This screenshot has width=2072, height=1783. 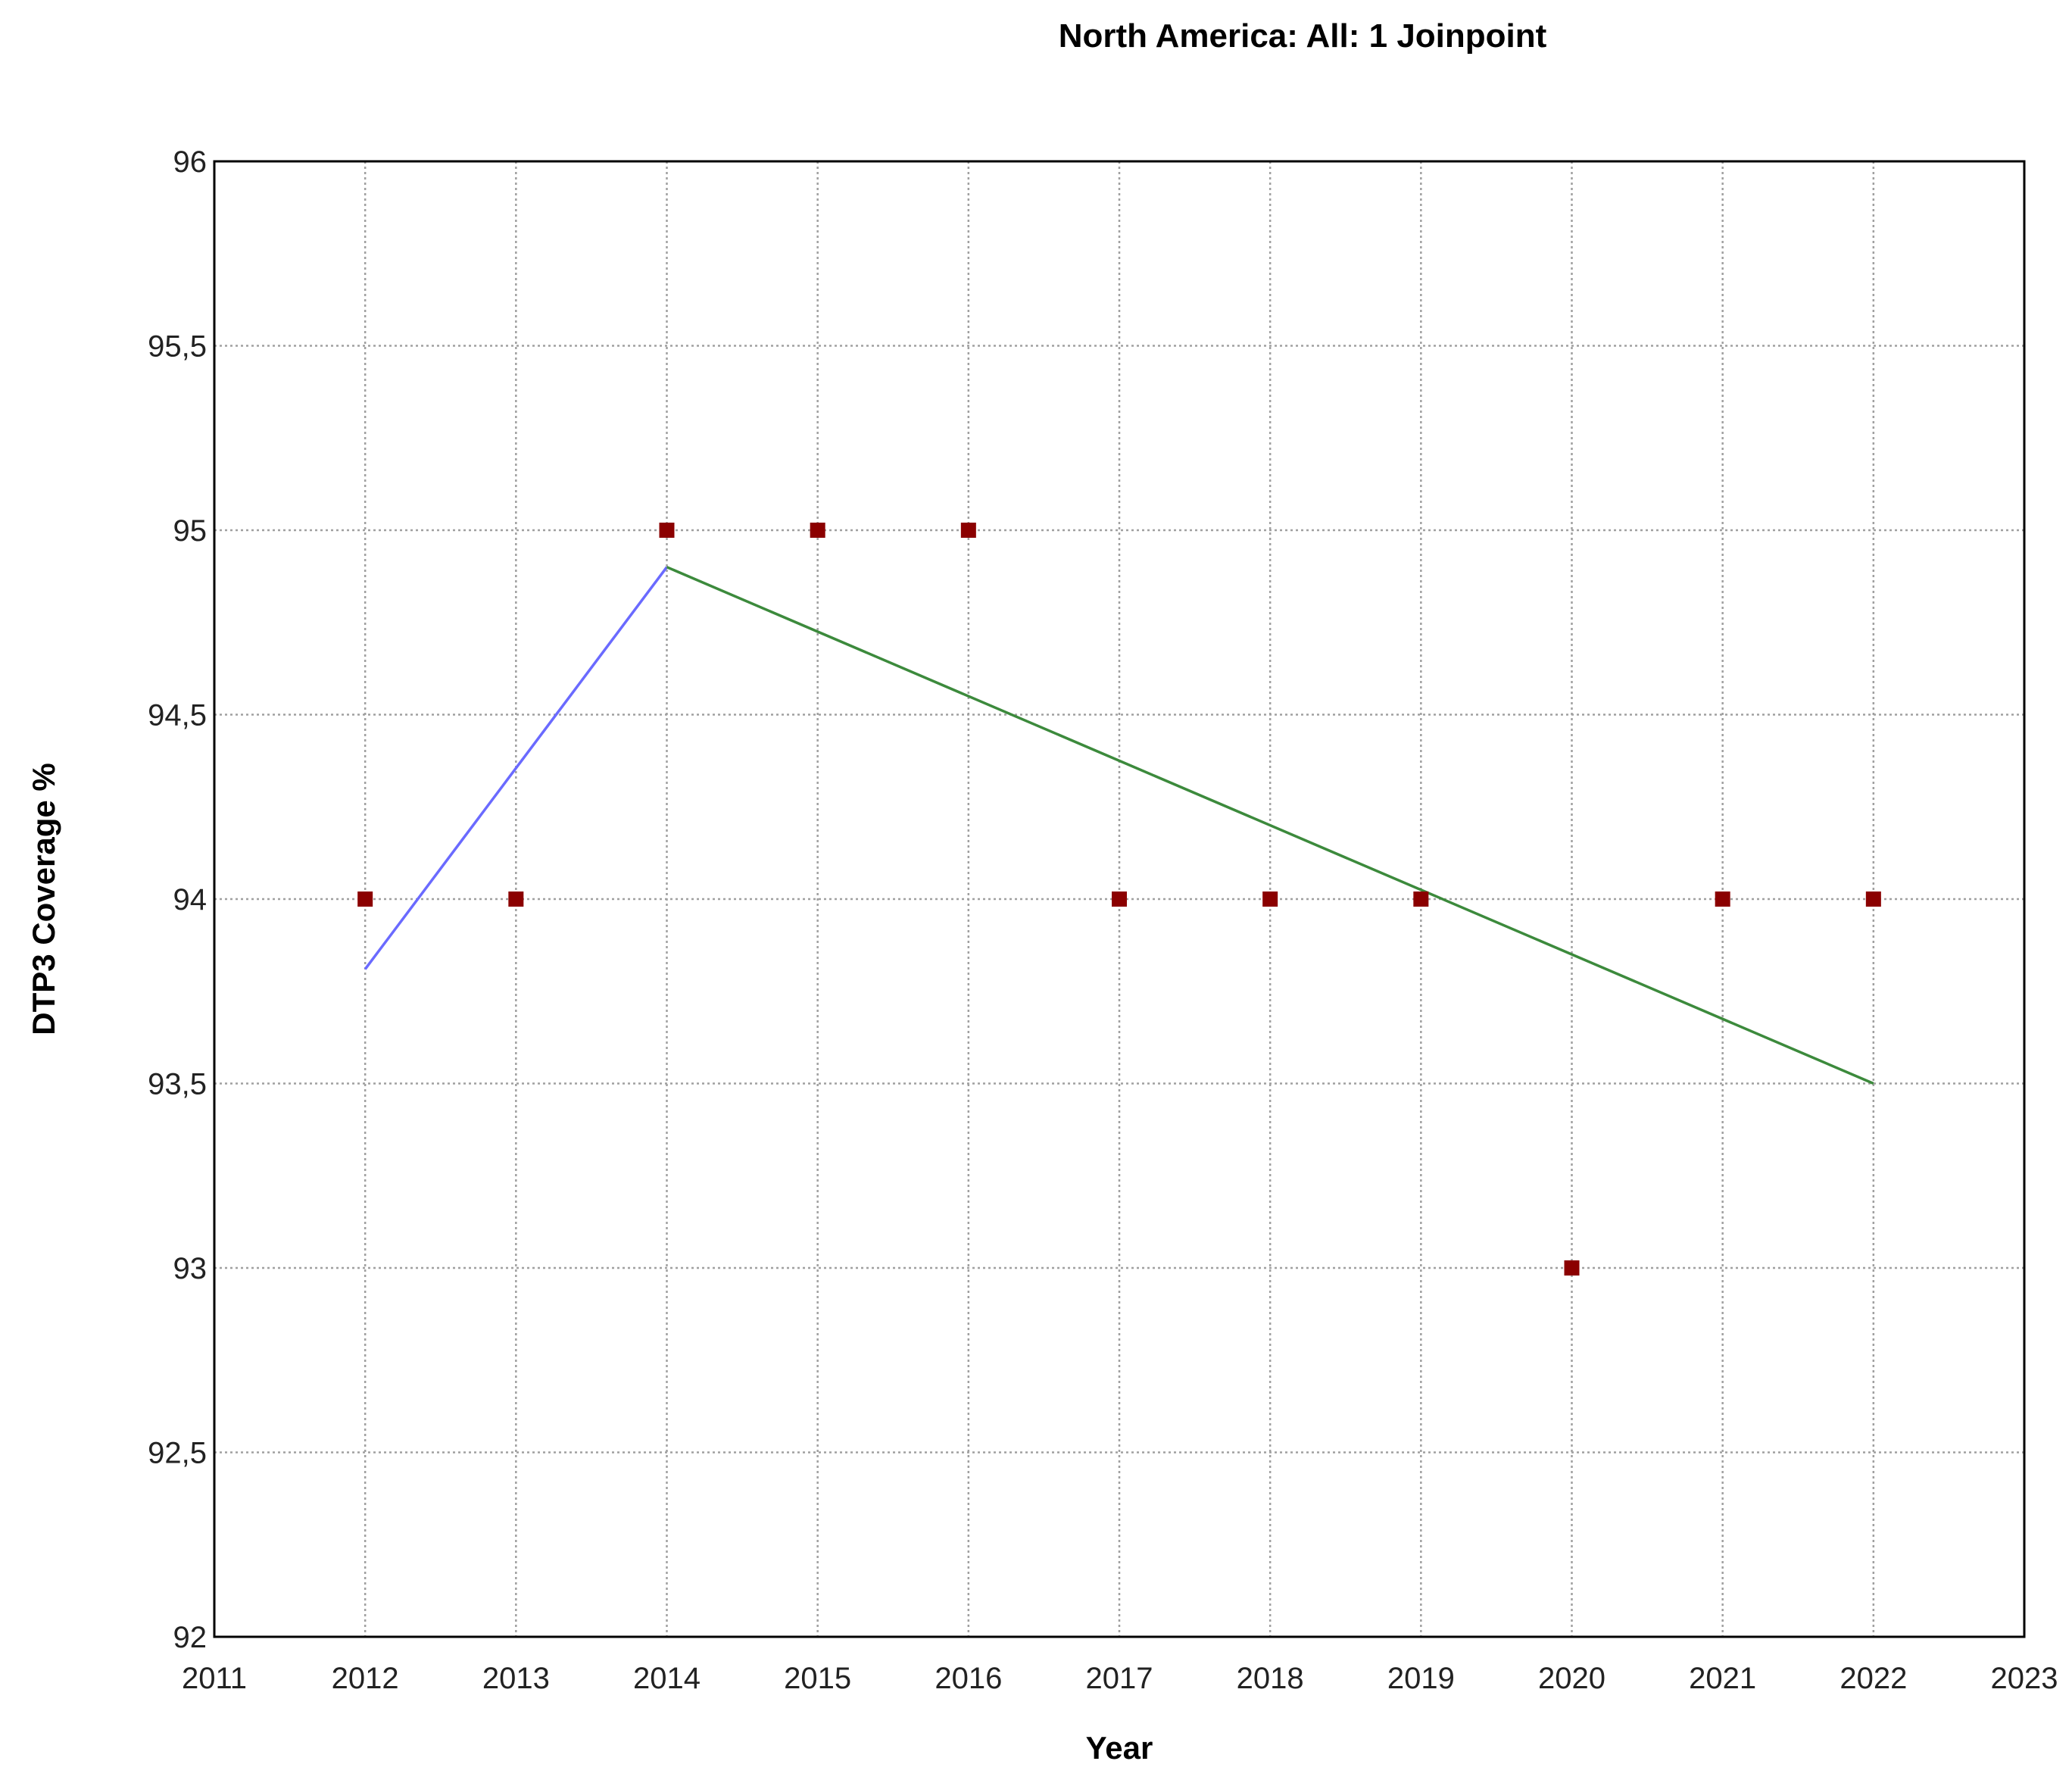 I want to click on y-tick-label: 94, so click(x=190, y=899).